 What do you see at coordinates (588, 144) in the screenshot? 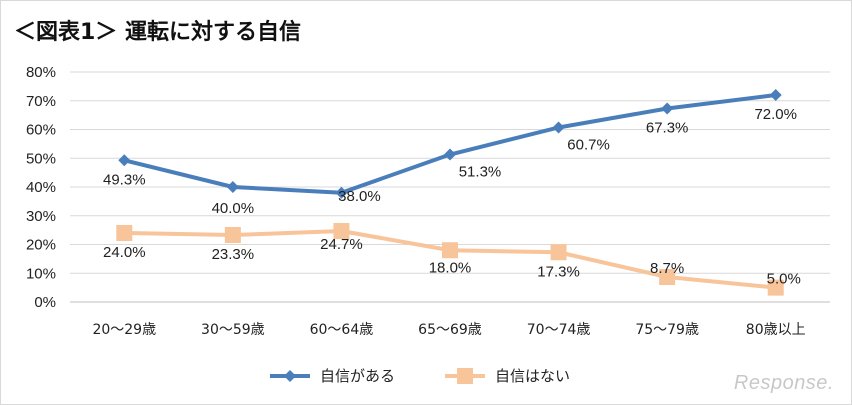
I see `data-label: 60.7%` at bounding box center [588, 144].